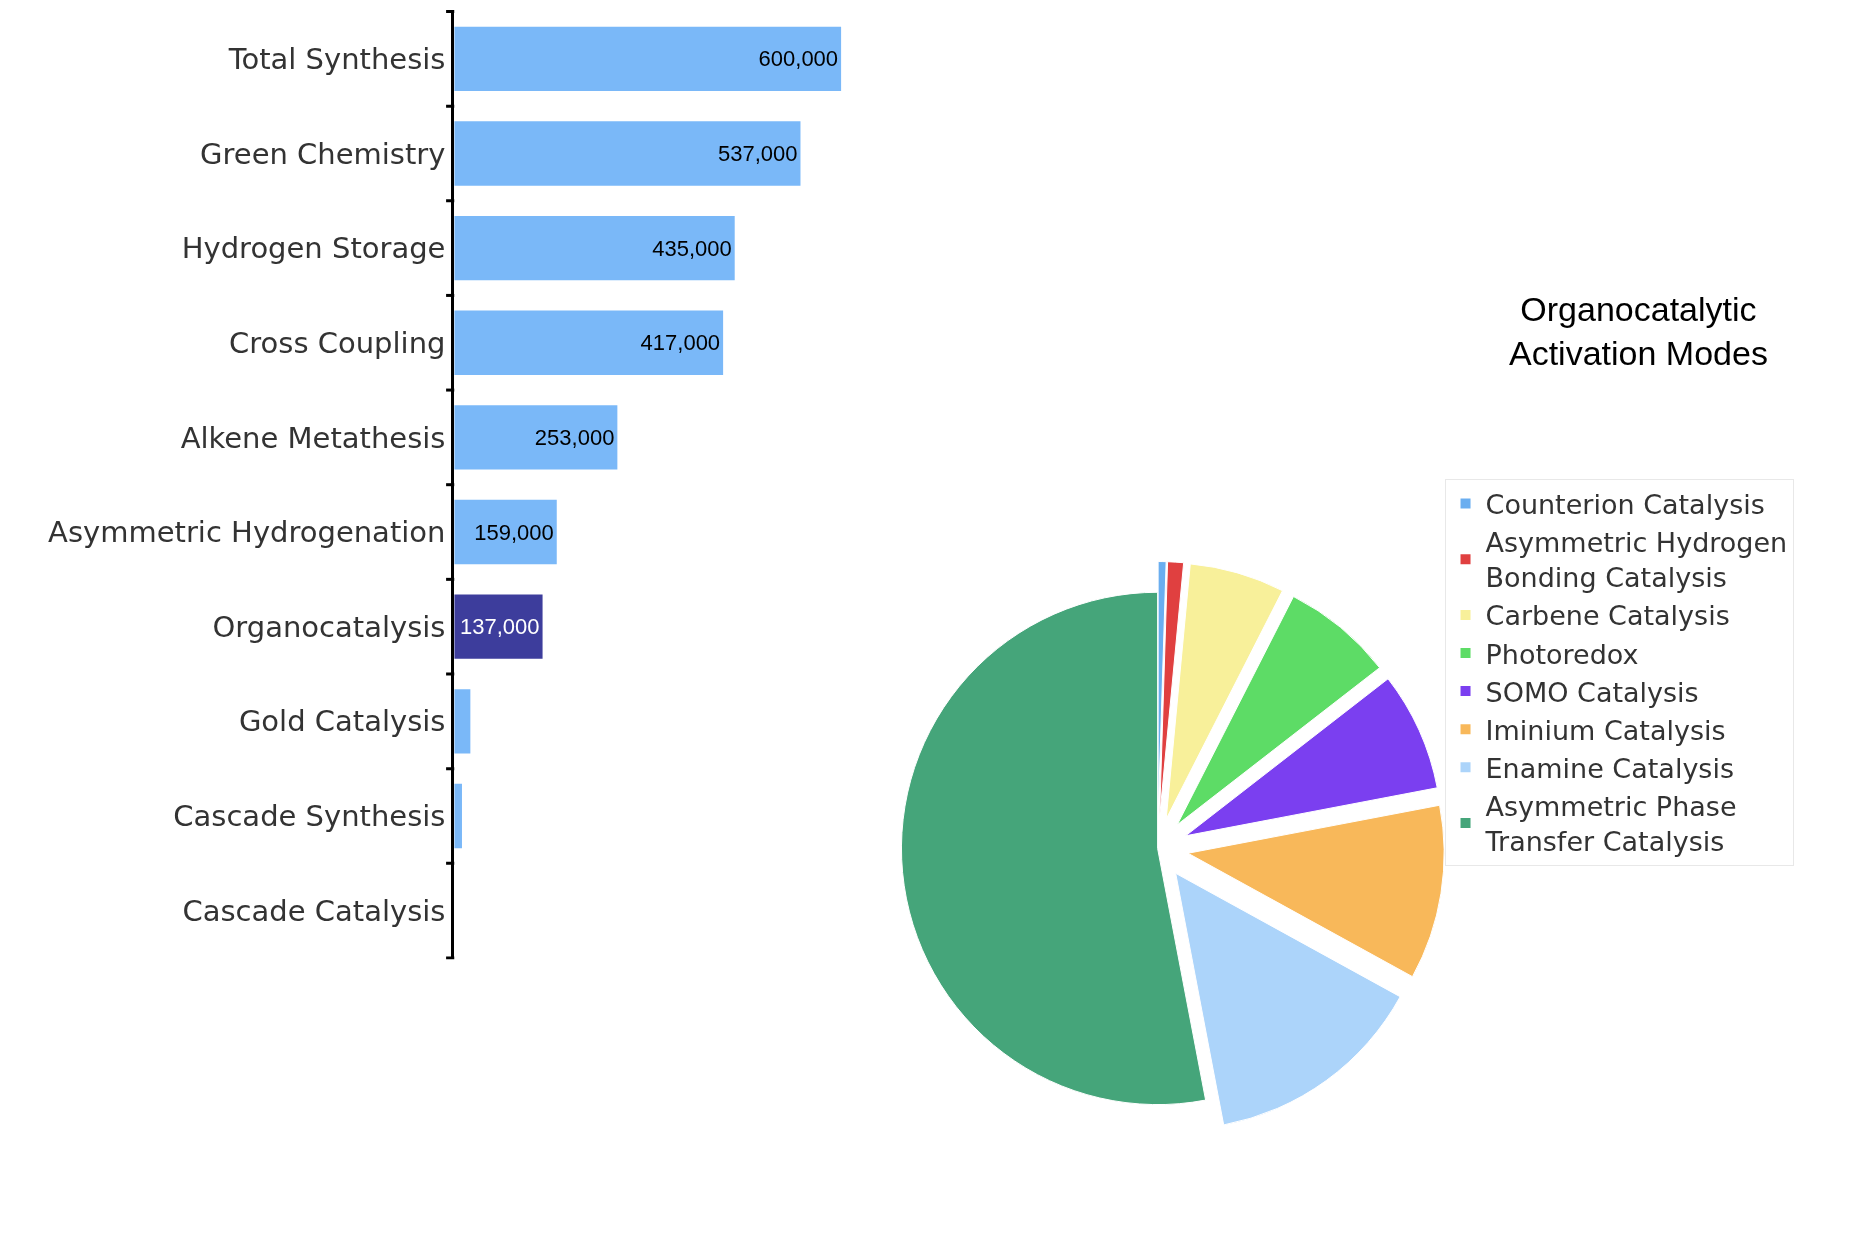 This screenshot has width=1871, height=1253. Describe the element at coordinates (1610, 824) in the screenshot. I see `legend-label: Asymmetric Phase Transfer Catalysis` at that location.